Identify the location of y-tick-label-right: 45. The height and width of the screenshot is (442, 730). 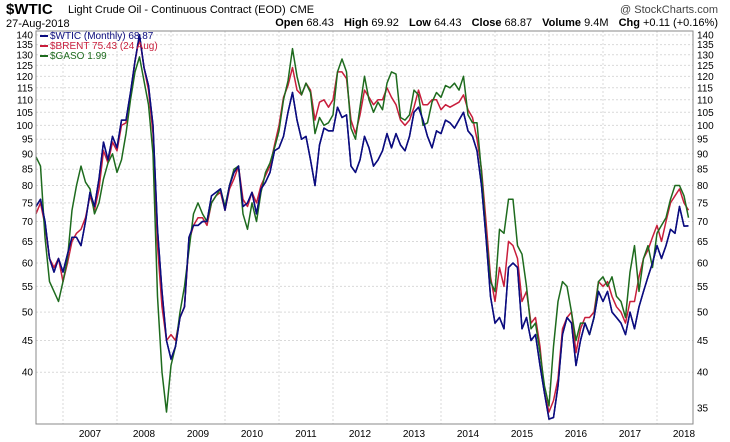
(703, 341).